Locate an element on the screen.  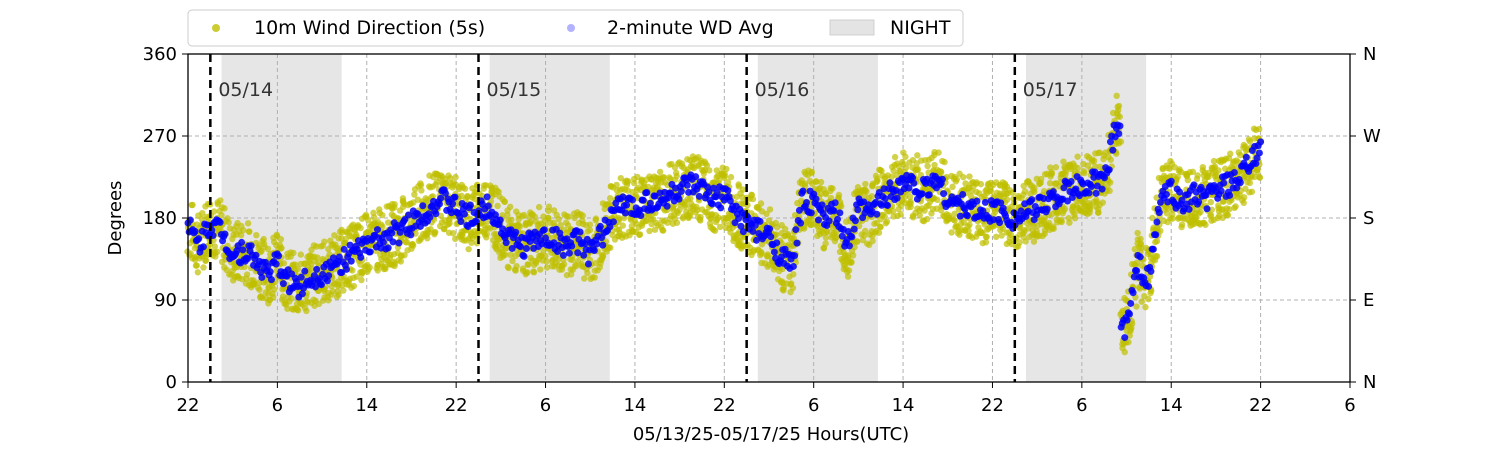
y-right-tick-label: N is located at coordinates (1369, 54).